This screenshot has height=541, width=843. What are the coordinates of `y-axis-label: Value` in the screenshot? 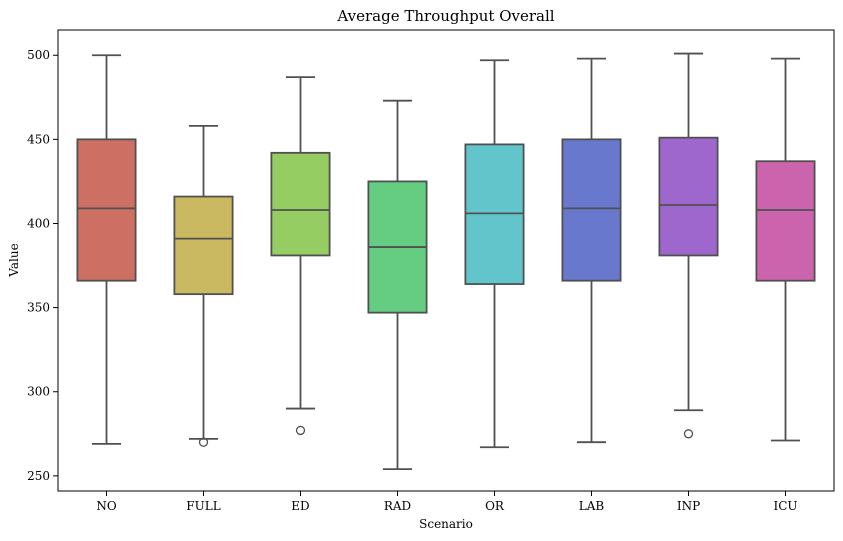 It's located at (14, 260).